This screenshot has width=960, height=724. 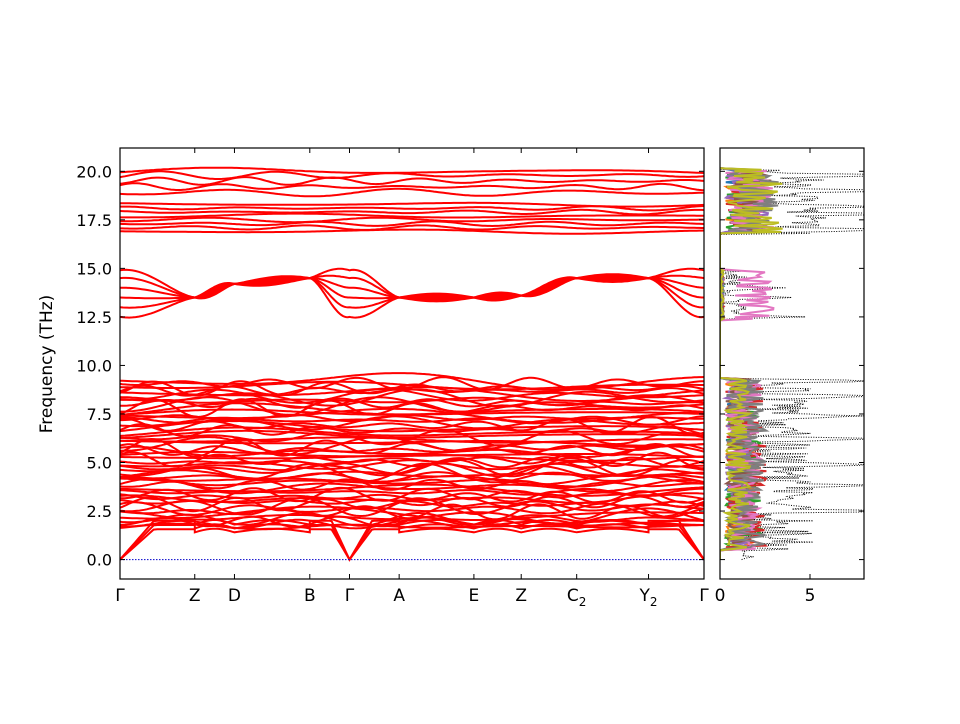 What do you see at coordinates (94, 171) in the screenshot?
I see `y-tick-label: 20.0` at bounding box center [94, 171].